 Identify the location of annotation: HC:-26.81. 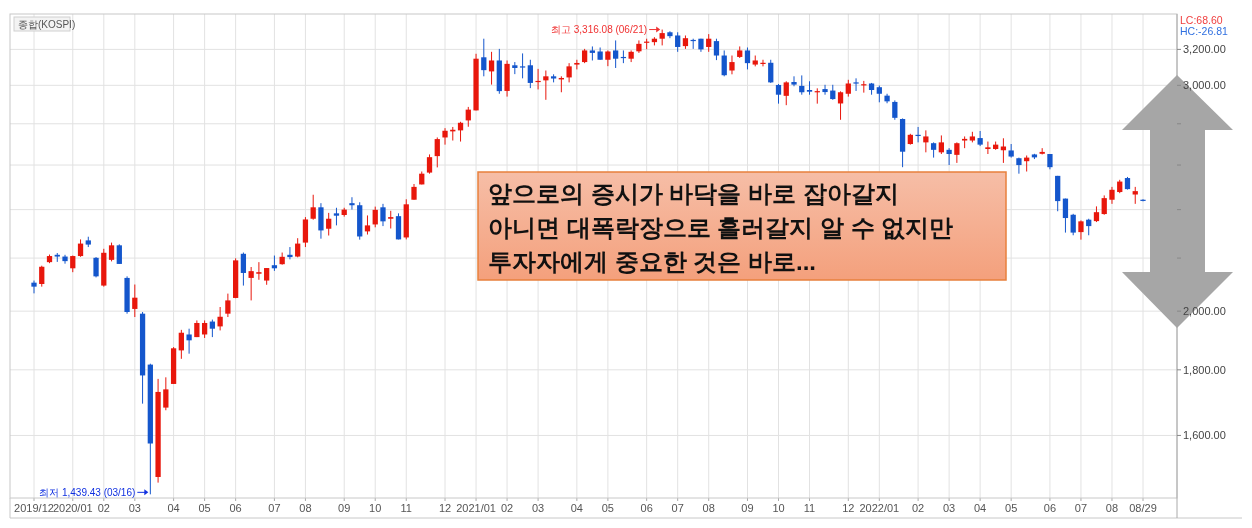
(1204, 31).